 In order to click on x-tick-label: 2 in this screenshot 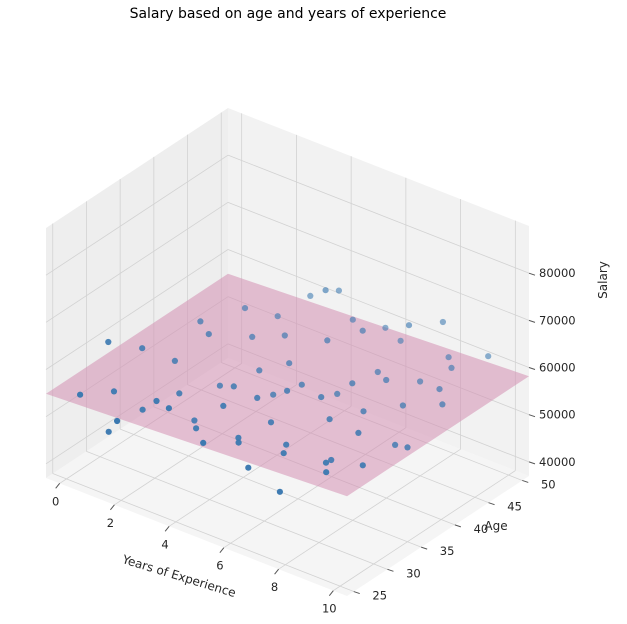, I will do `click(110, 523)`.